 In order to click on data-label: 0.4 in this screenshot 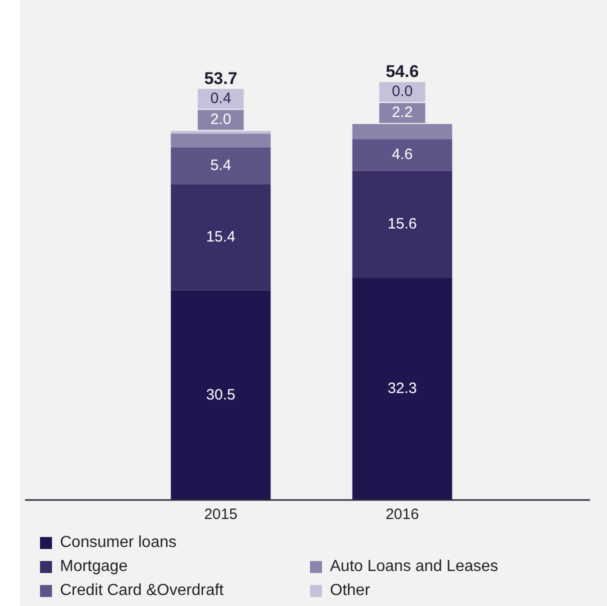, I will do `click(221, 99)`.